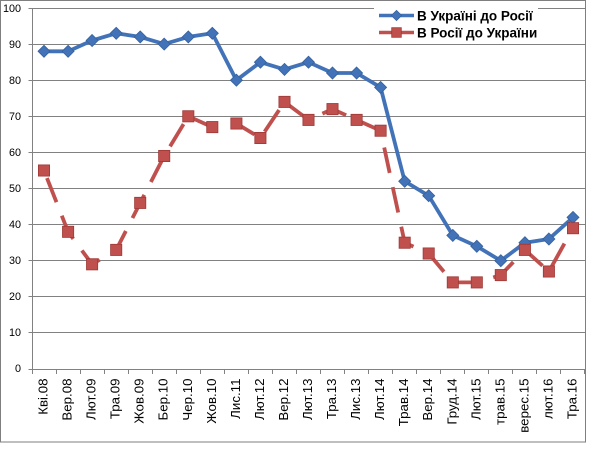 This screenshot has height=458, width=600. What do you see at coordinates (12, 9) in the screenshot?
I see `svg-text: 100` at bounding box center [12, 9].